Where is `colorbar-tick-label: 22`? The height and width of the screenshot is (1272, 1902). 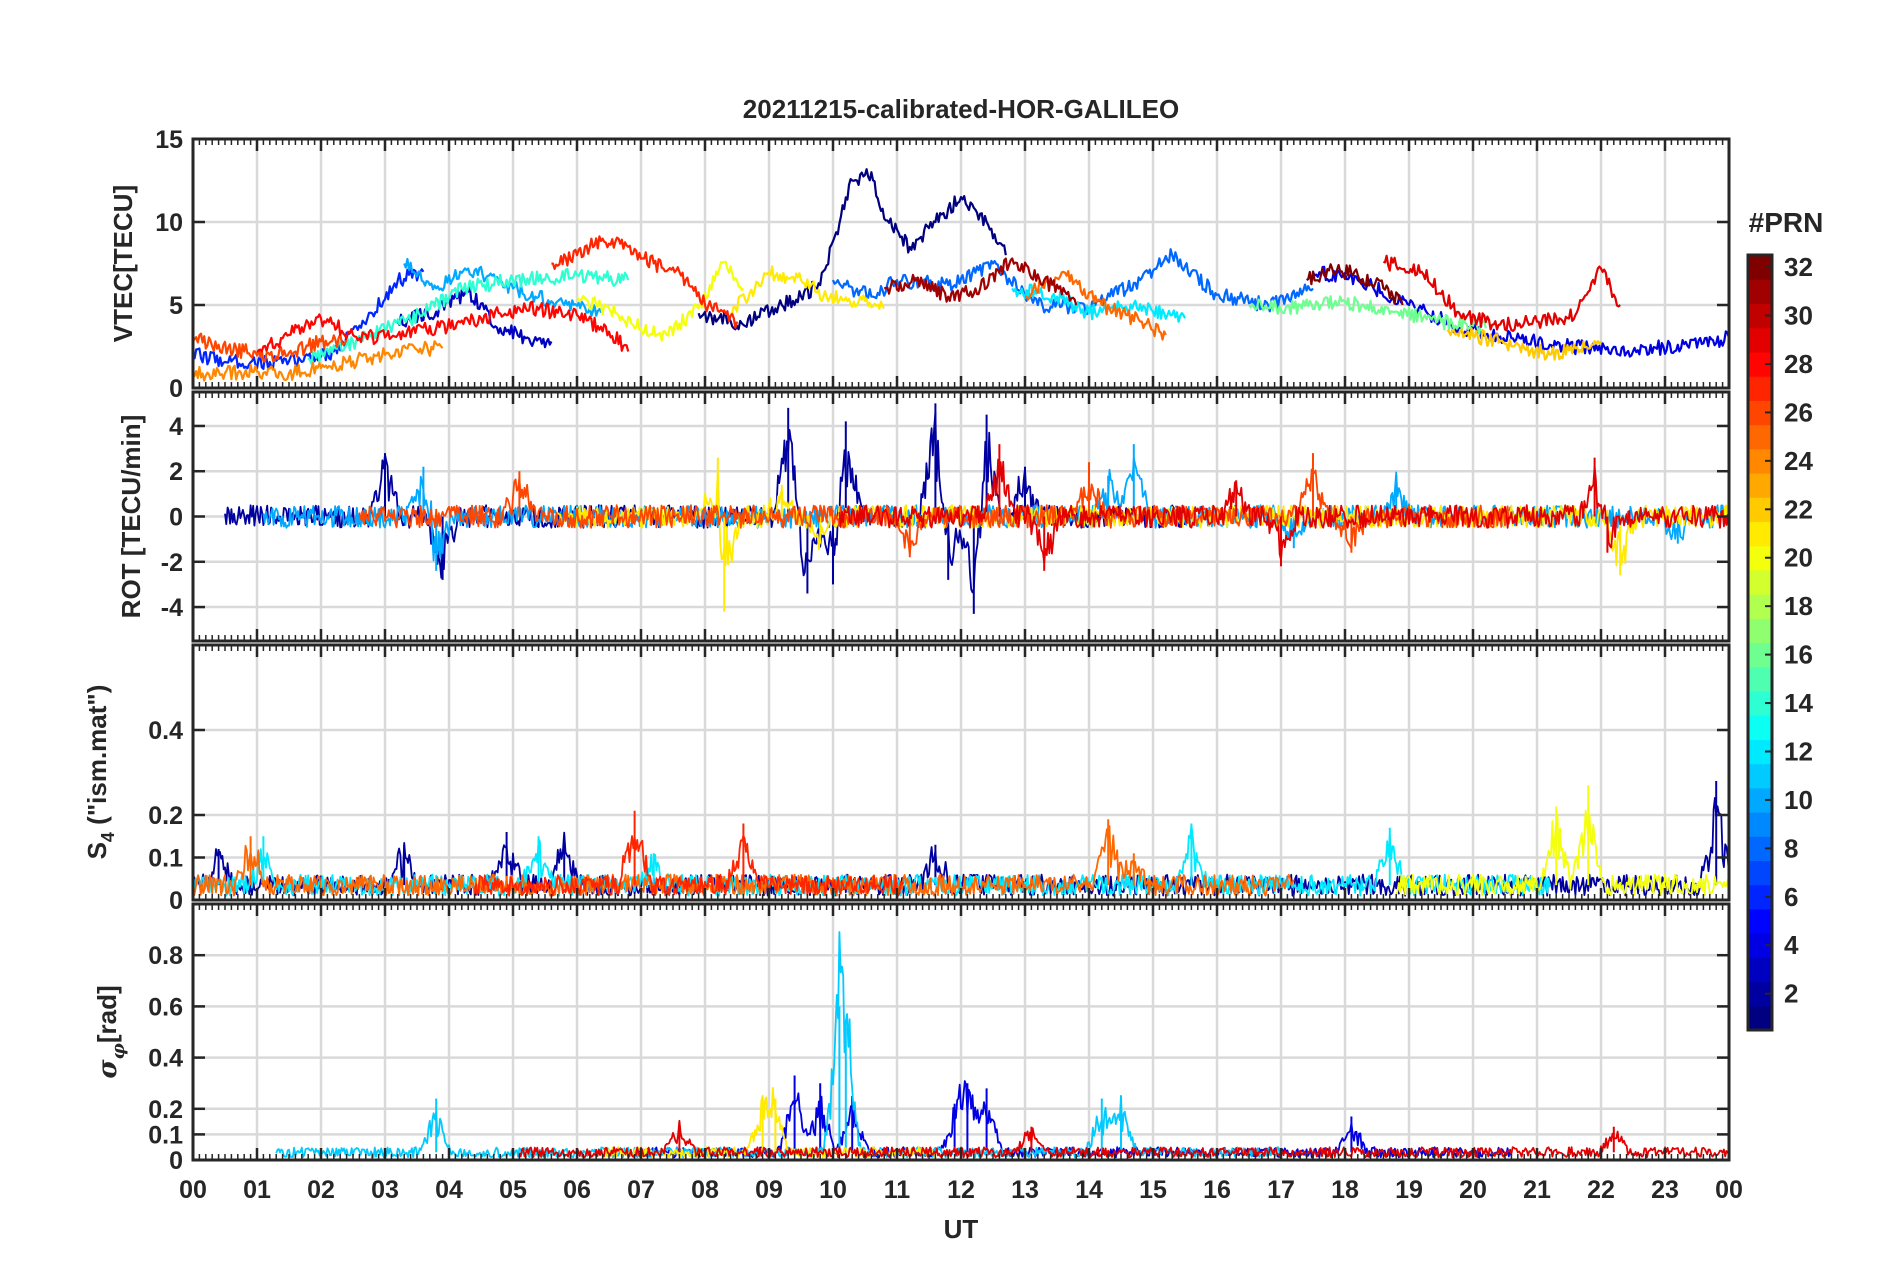
colorbar-tick-label: 22 is located at coordinates (1798, 509).